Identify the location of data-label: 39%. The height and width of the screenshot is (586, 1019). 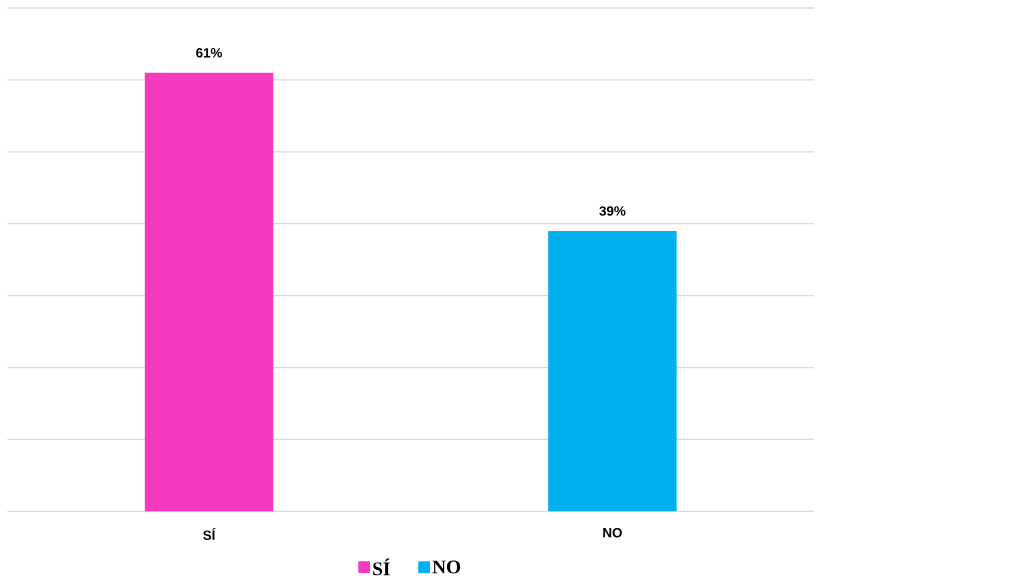
(612, 211).